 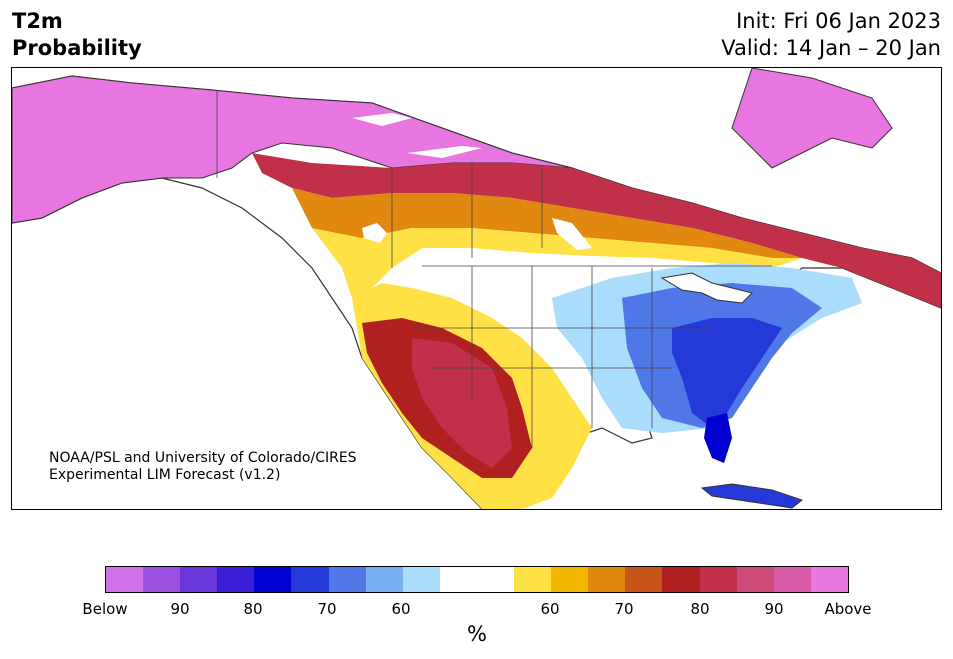 I want to click on hudson-islands, so click(x=472, y=181).